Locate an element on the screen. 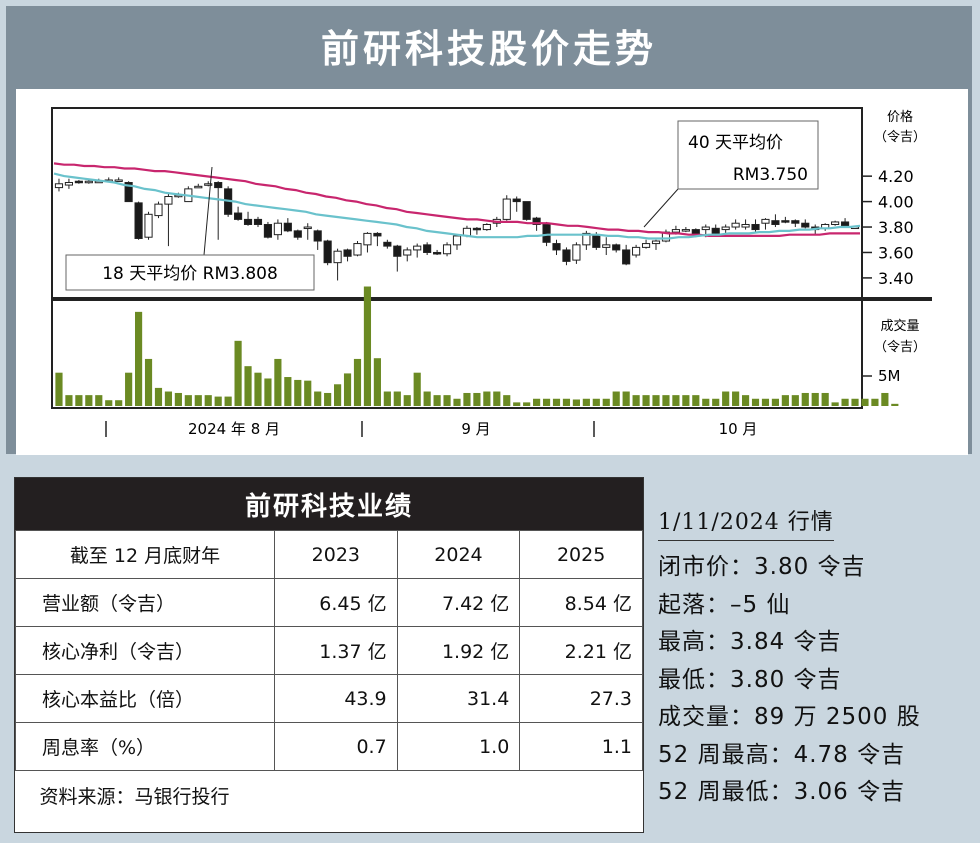  table-cell: 7.42 亿 is located at coordinates (458, 602).